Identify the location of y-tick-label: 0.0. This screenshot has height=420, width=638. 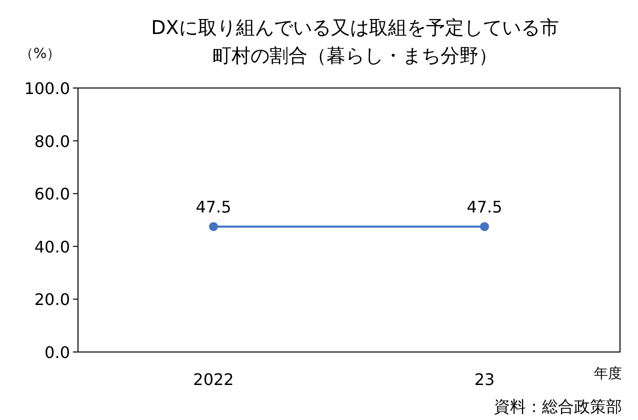
(57, 352).